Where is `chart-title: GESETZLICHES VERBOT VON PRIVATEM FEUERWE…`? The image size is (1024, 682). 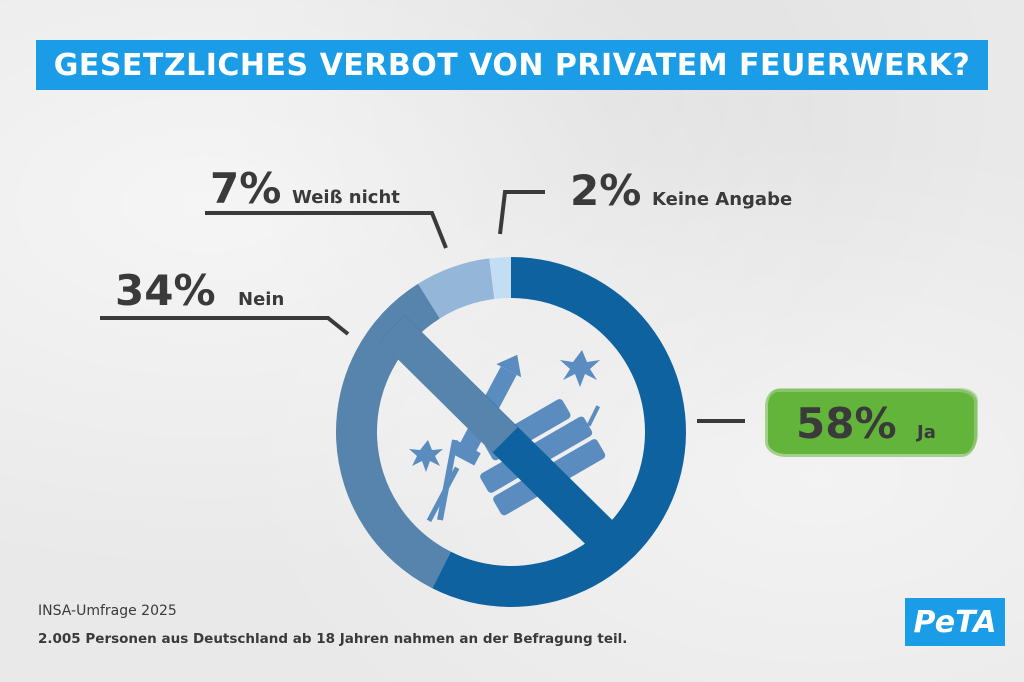
chart-title: GESETZLICHES VERBOT VON PRIVATEM FEUERWE… is located at coordinates (512, 65).